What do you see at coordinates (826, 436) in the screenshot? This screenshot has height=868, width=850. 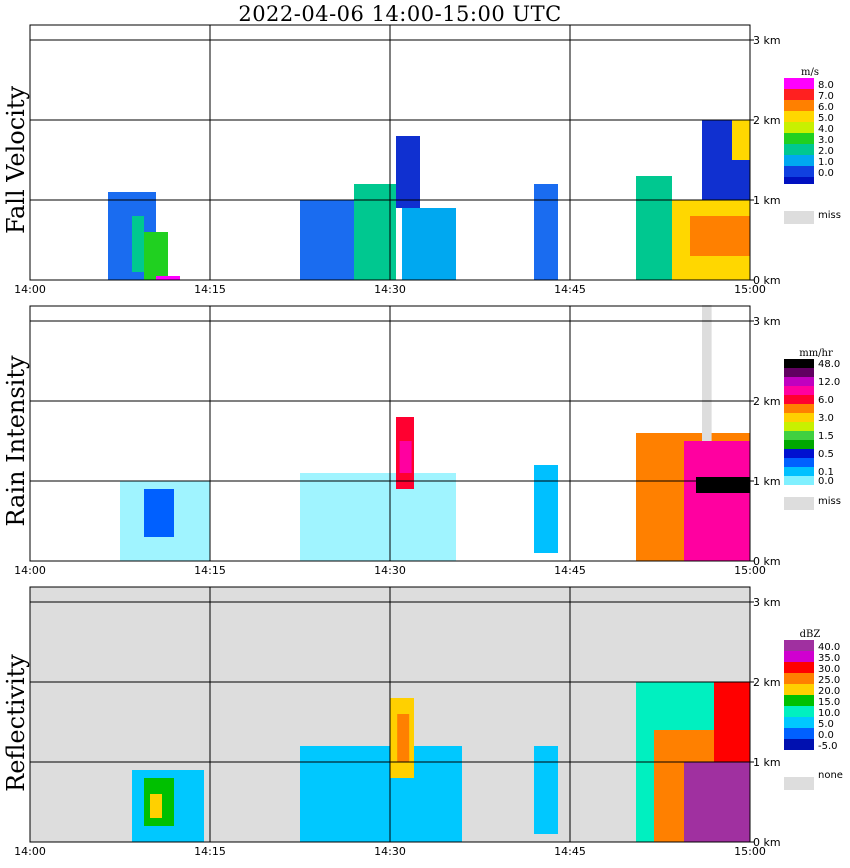 I see `legend-label: 1.5` at bounding box center [826, 436].